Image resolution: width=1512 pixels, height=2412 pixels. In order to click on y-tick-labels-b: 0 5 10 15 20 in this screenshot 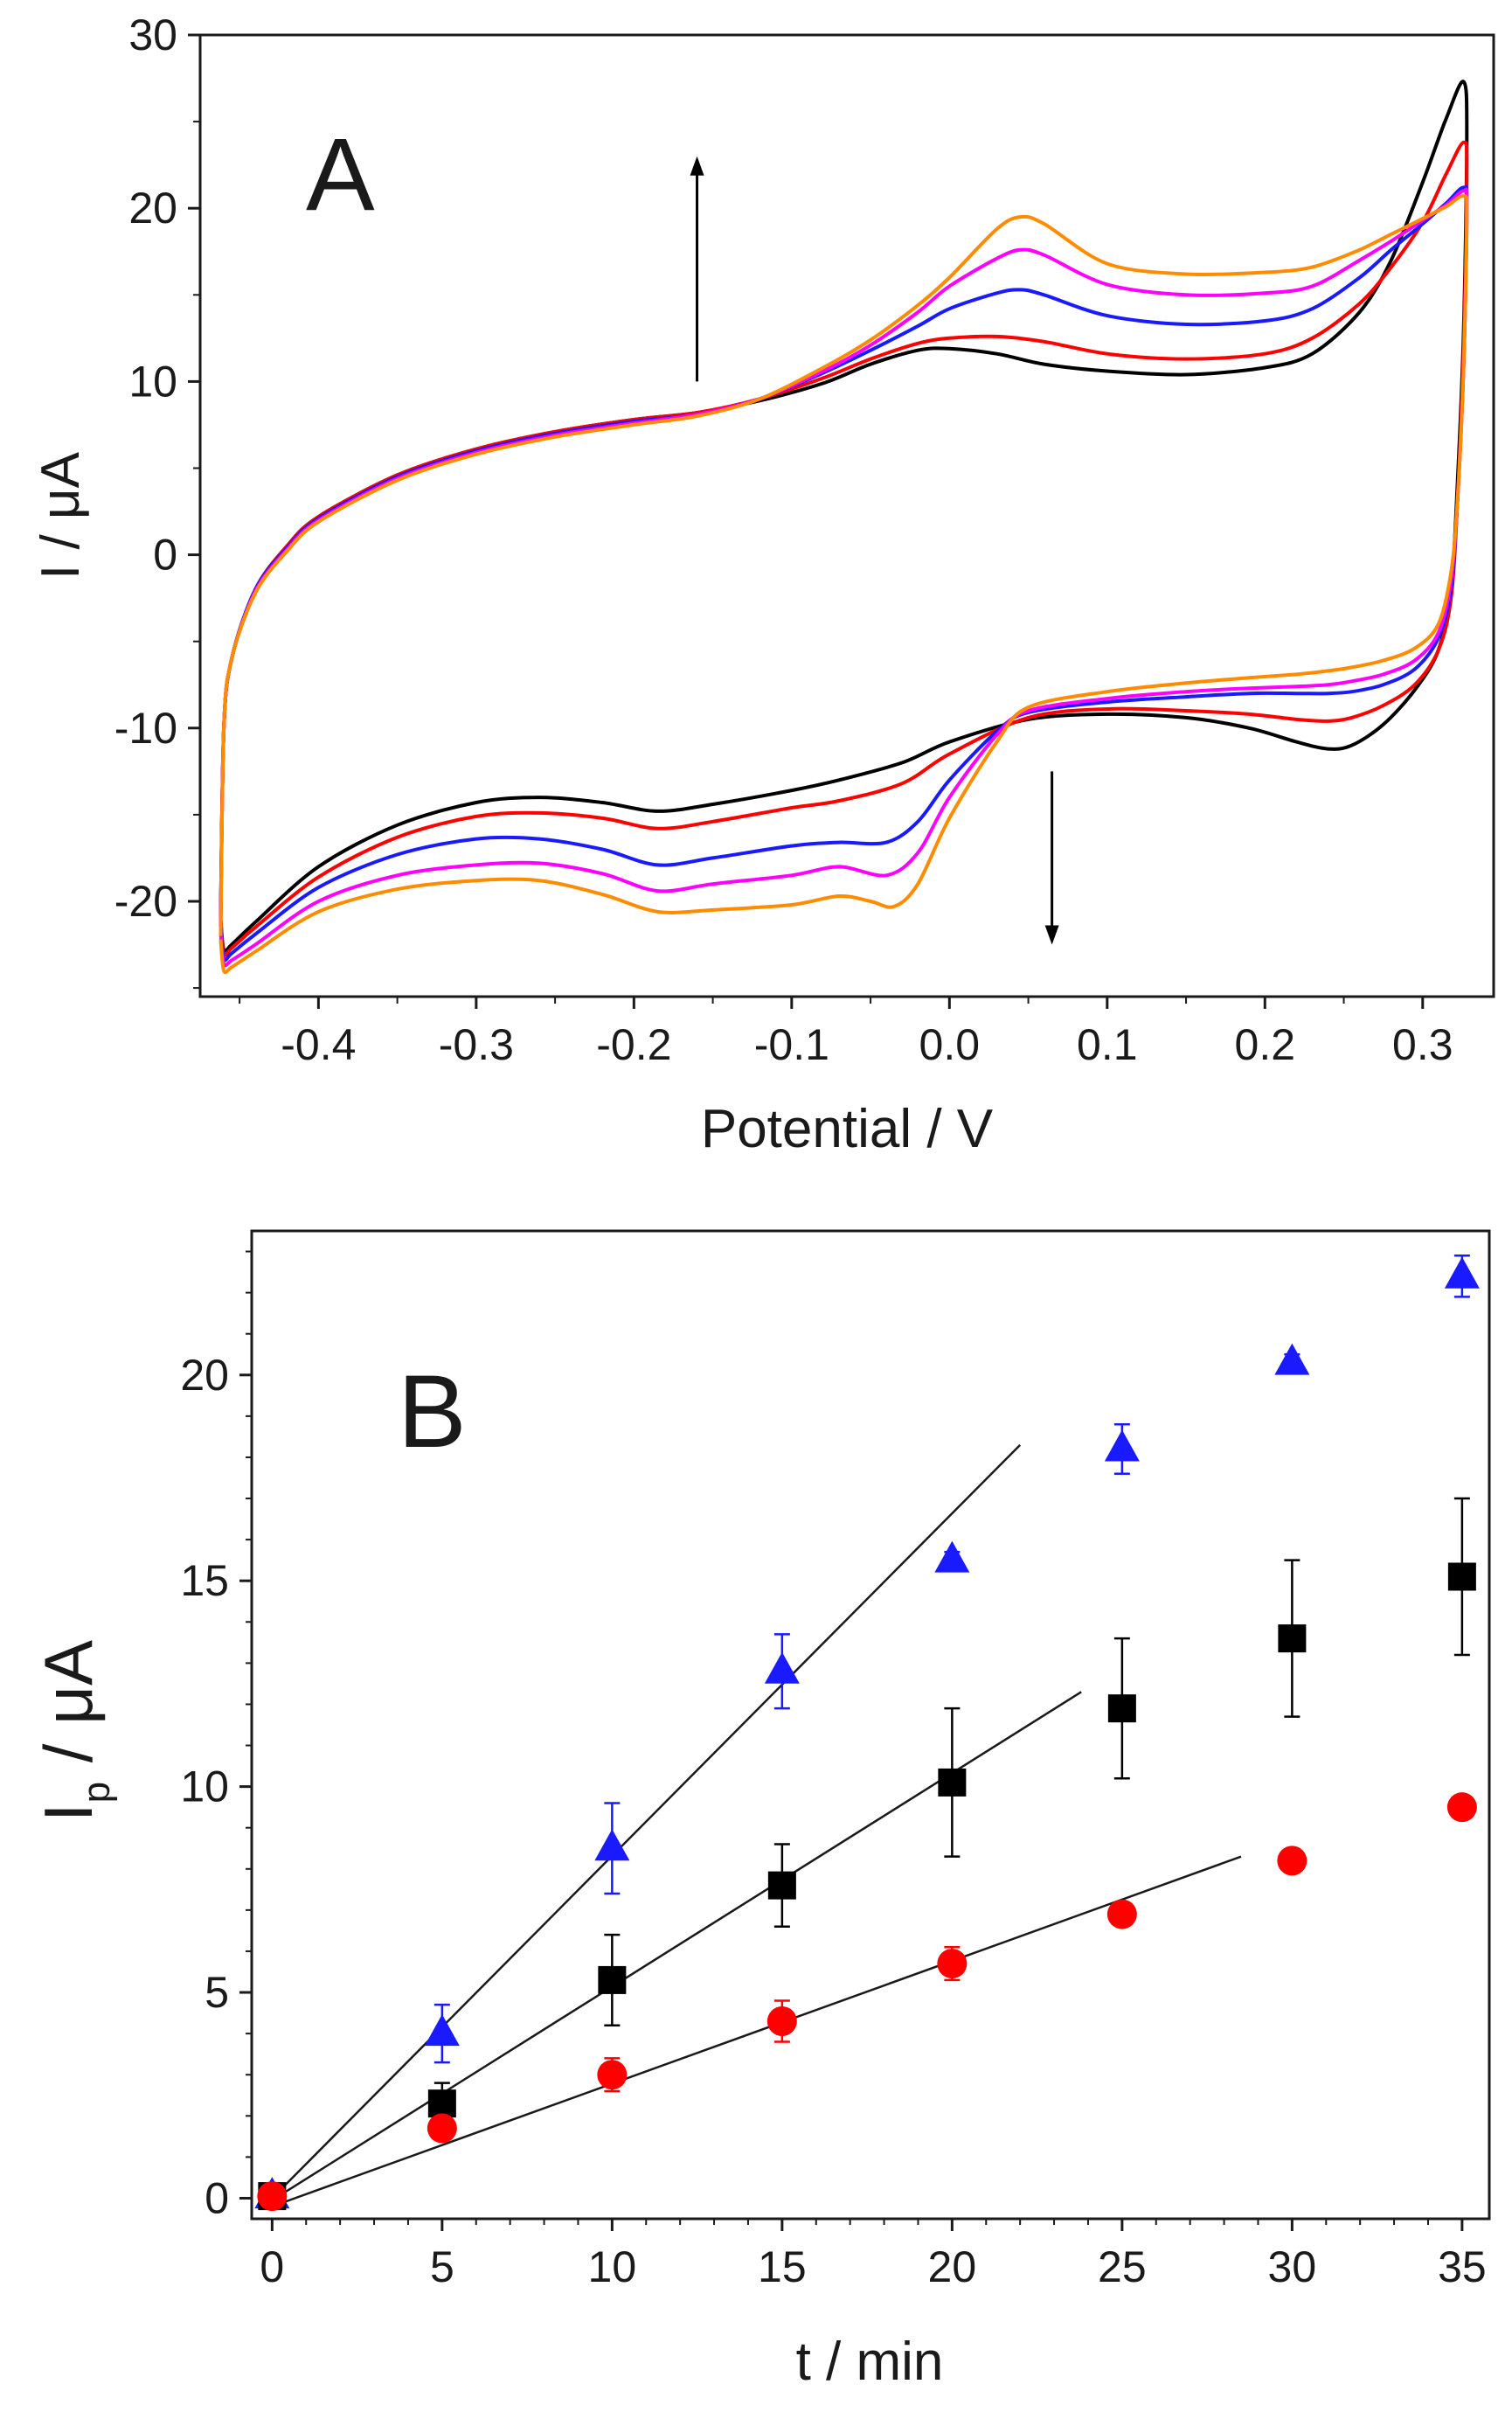, I will do `click(204, 1787)`.